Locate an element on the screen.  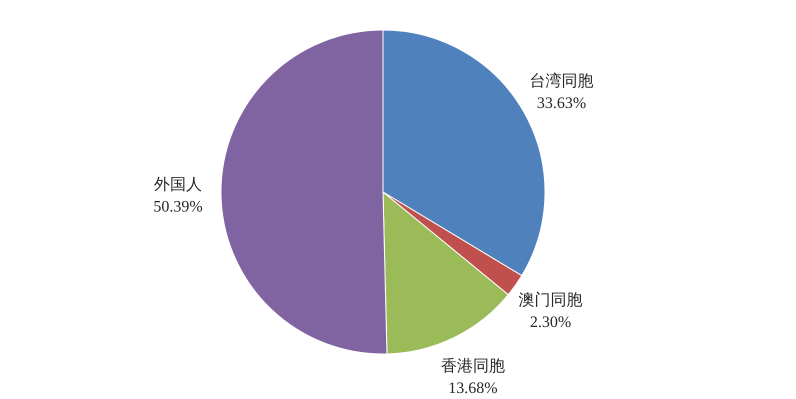
data-label: 13.68% is located at coordinates (473, 389).